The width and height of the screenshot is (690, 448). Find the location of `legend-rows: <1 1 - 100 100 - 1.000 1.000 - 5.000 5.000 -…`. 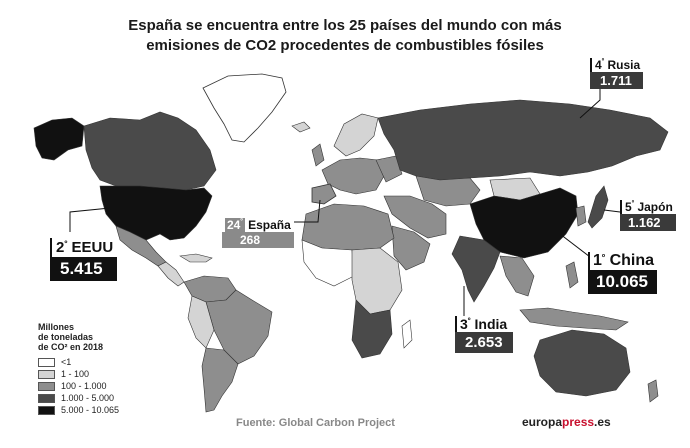

legend-rows: <1 1 - 100 100 - 1.000 1.000 - 5.000 5.000 -… is located at coordinates (78, 386).